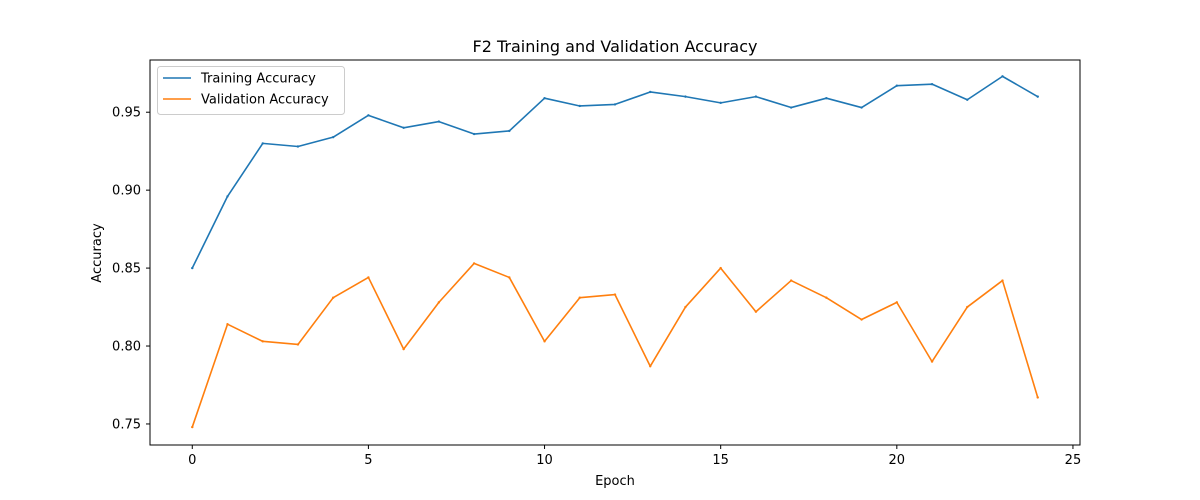 This screenshot has width=1200, height=500. Describe the element at coordinates (265, 100) in the screenshot. I see `legend-label-1: Validation Accuracy` at that location.